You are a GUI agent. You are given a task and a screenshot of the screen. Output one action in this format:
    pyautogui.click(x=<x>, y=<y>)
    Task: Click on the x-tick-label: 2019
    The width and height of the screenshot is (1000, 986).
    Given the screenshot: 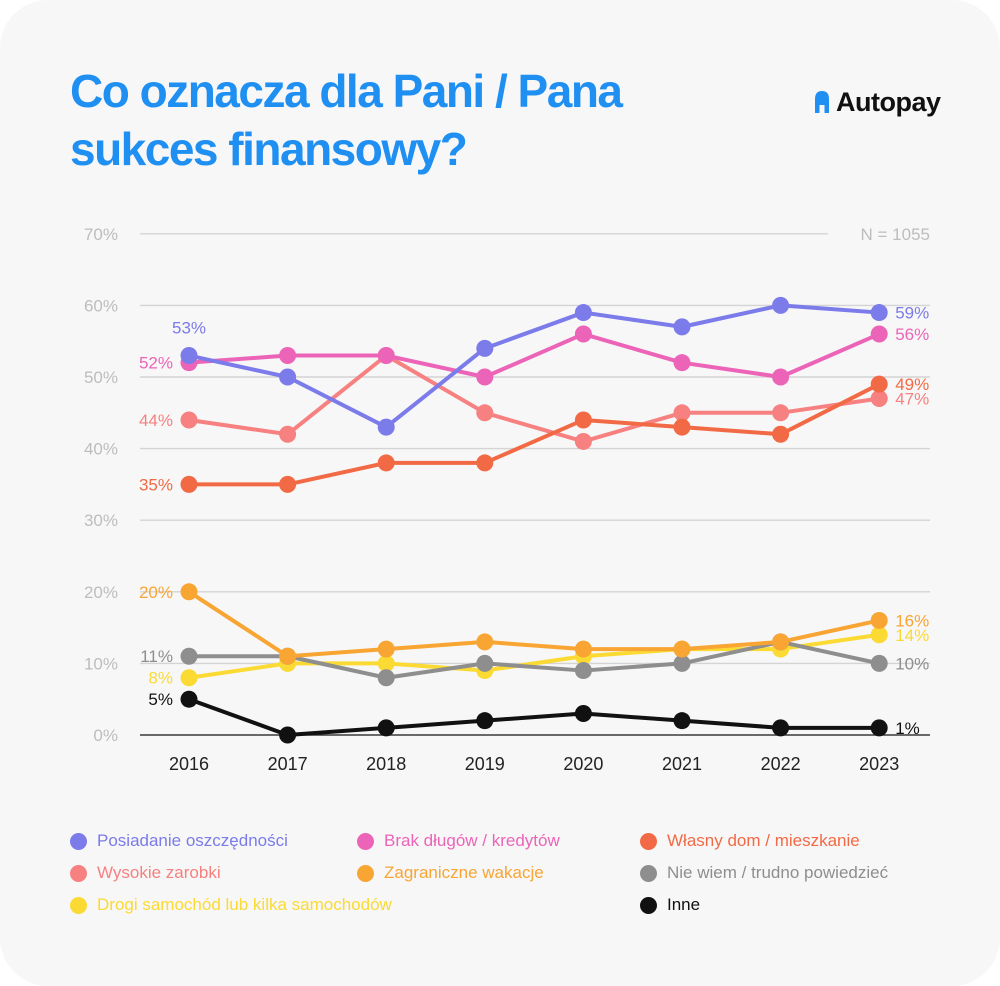 What is the action you would take?
    pyautogui.click(x=485, y=764)
    